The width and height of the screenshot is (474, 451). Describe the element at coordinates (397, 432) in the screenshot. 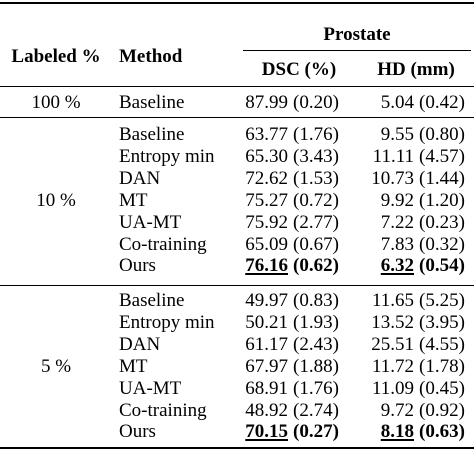

I see `hd-value: 8.18` at that location.